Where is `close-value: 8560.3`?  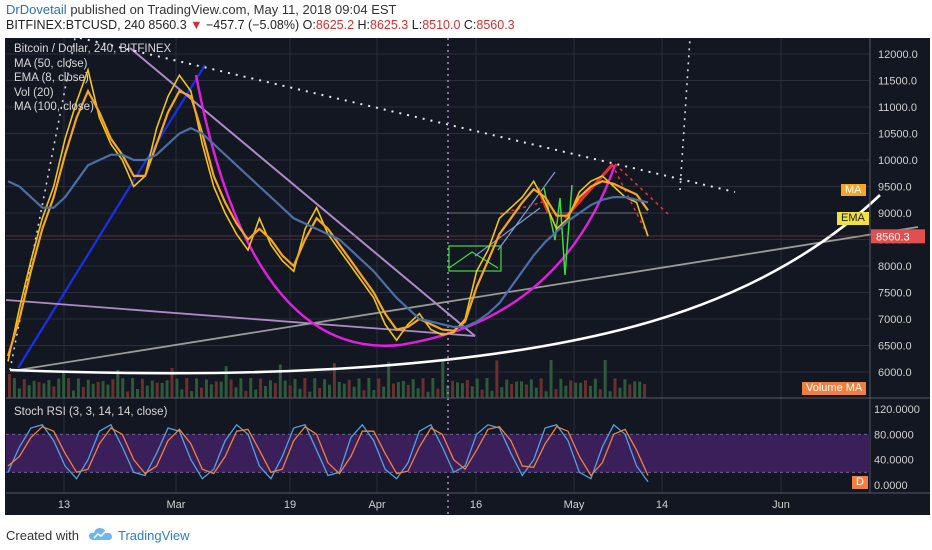
close-value: 8560.3 is located at coordinates (495, 25).